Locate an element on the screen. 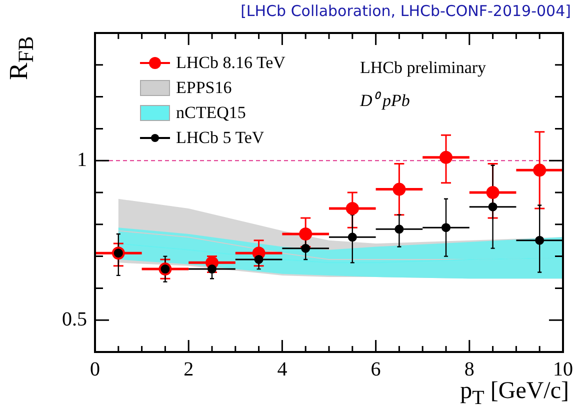 The width and height of the screenshot is (579, 416). x-tick-label: 10 is located at coordinates (563, 369).